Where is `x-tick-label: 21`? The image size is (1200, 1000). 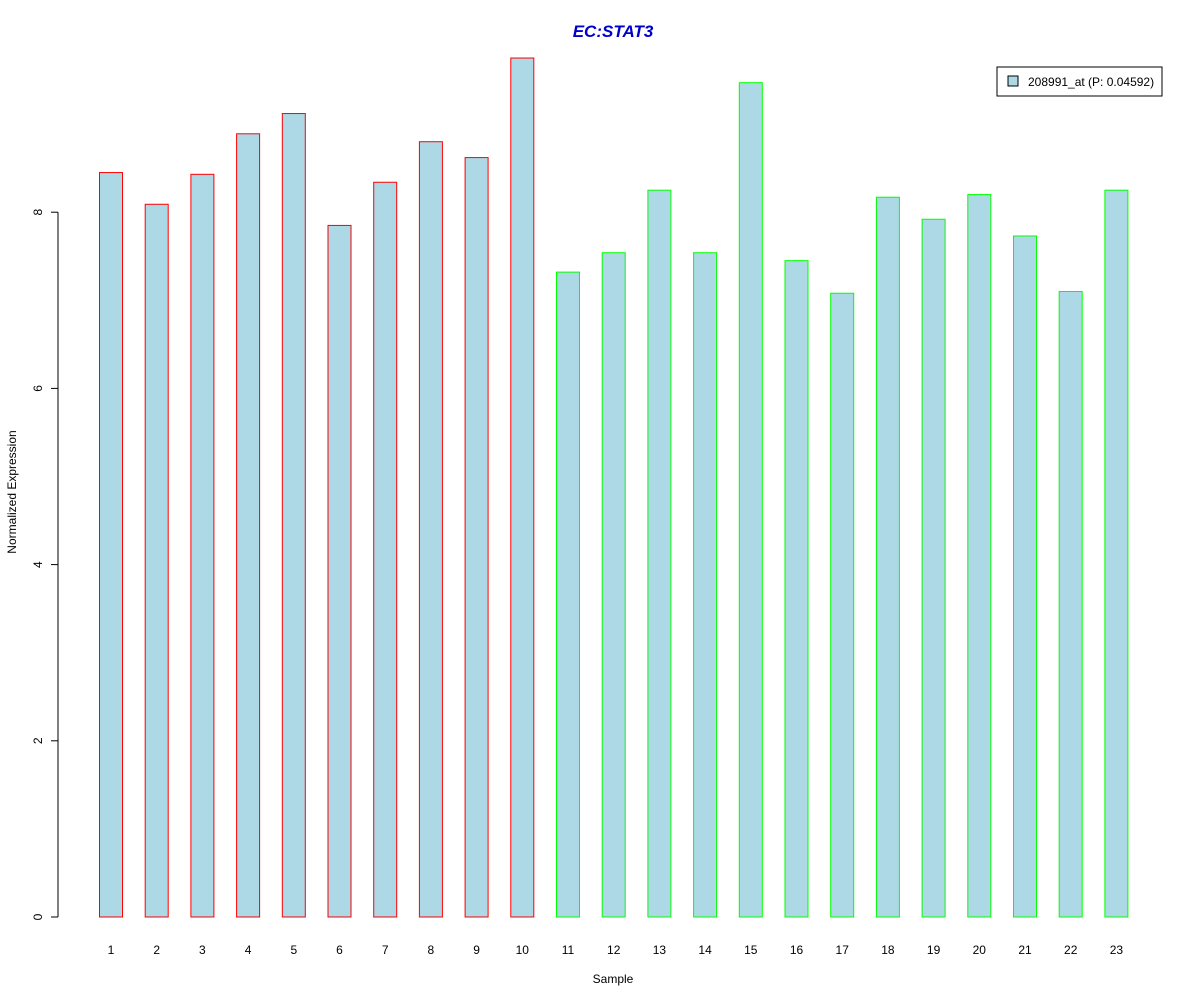
x-tick-label: 21 is located at coordinates (1025, 950).